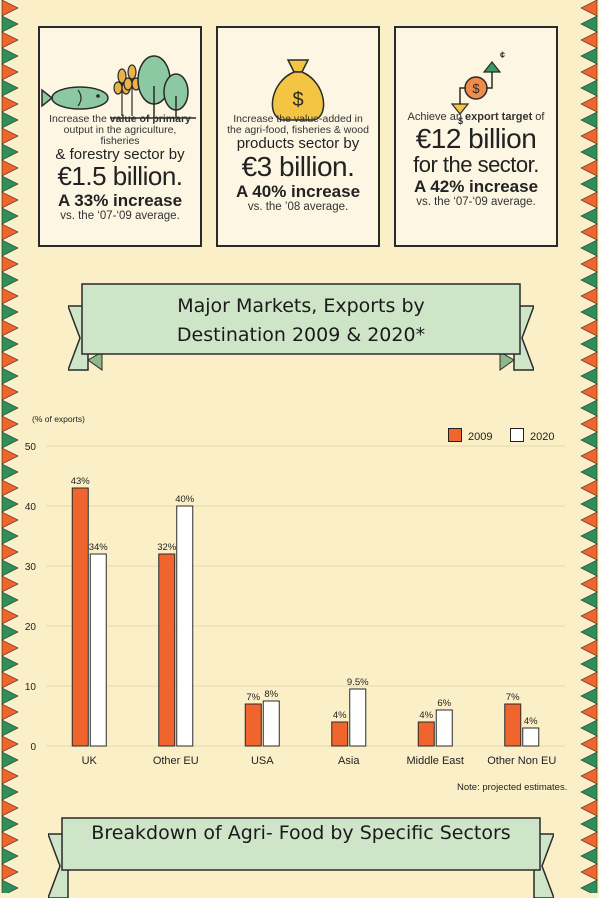 The image size is (599, 898). Describe the element at coordinates (426, 734) in the screenshot. I see `bar-2009-middle-east` at that location.